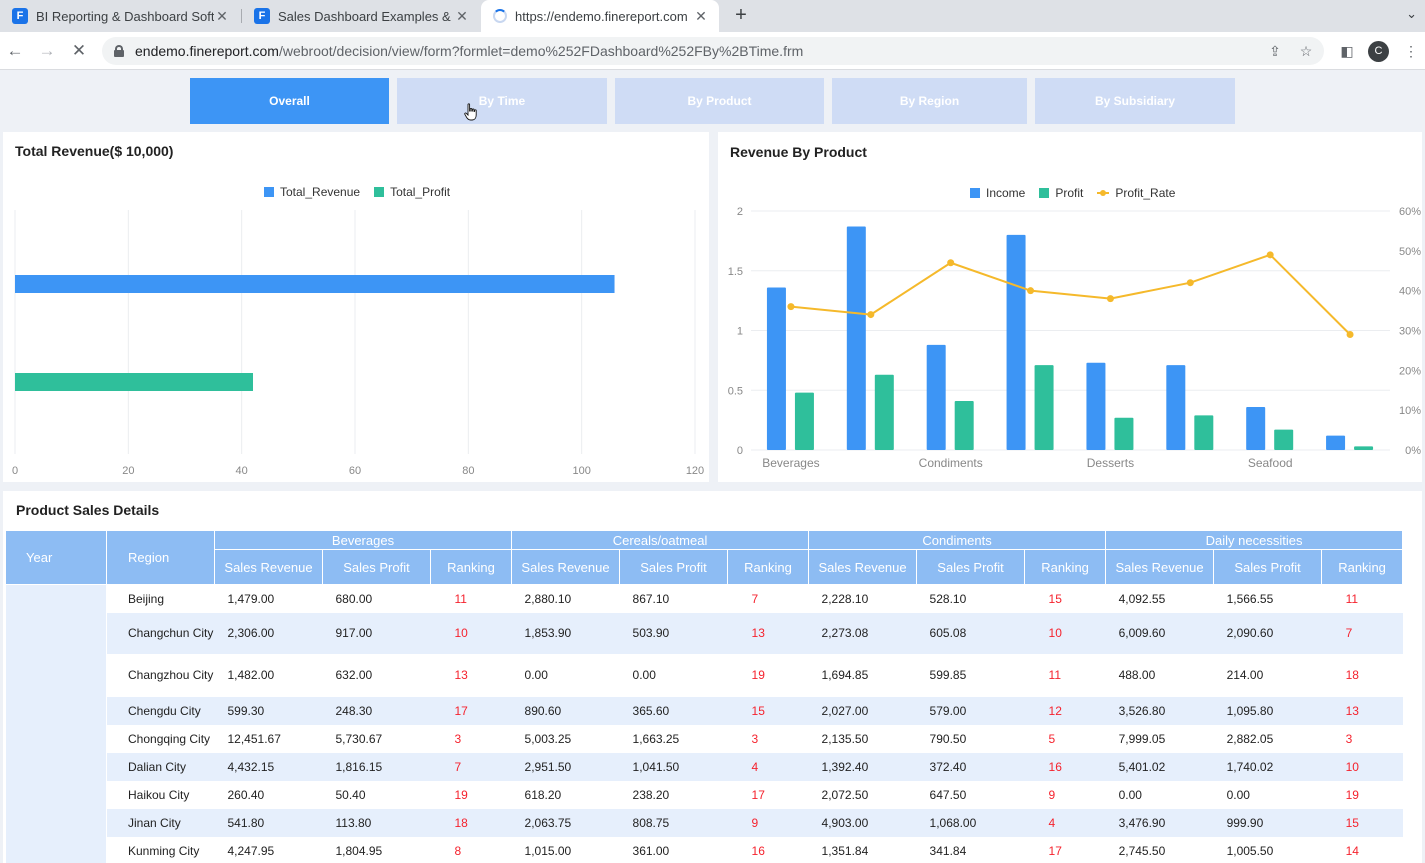 This screenshot has width=1425, height=863. I want to click on x-tick-label: 0, so click(15, 471).